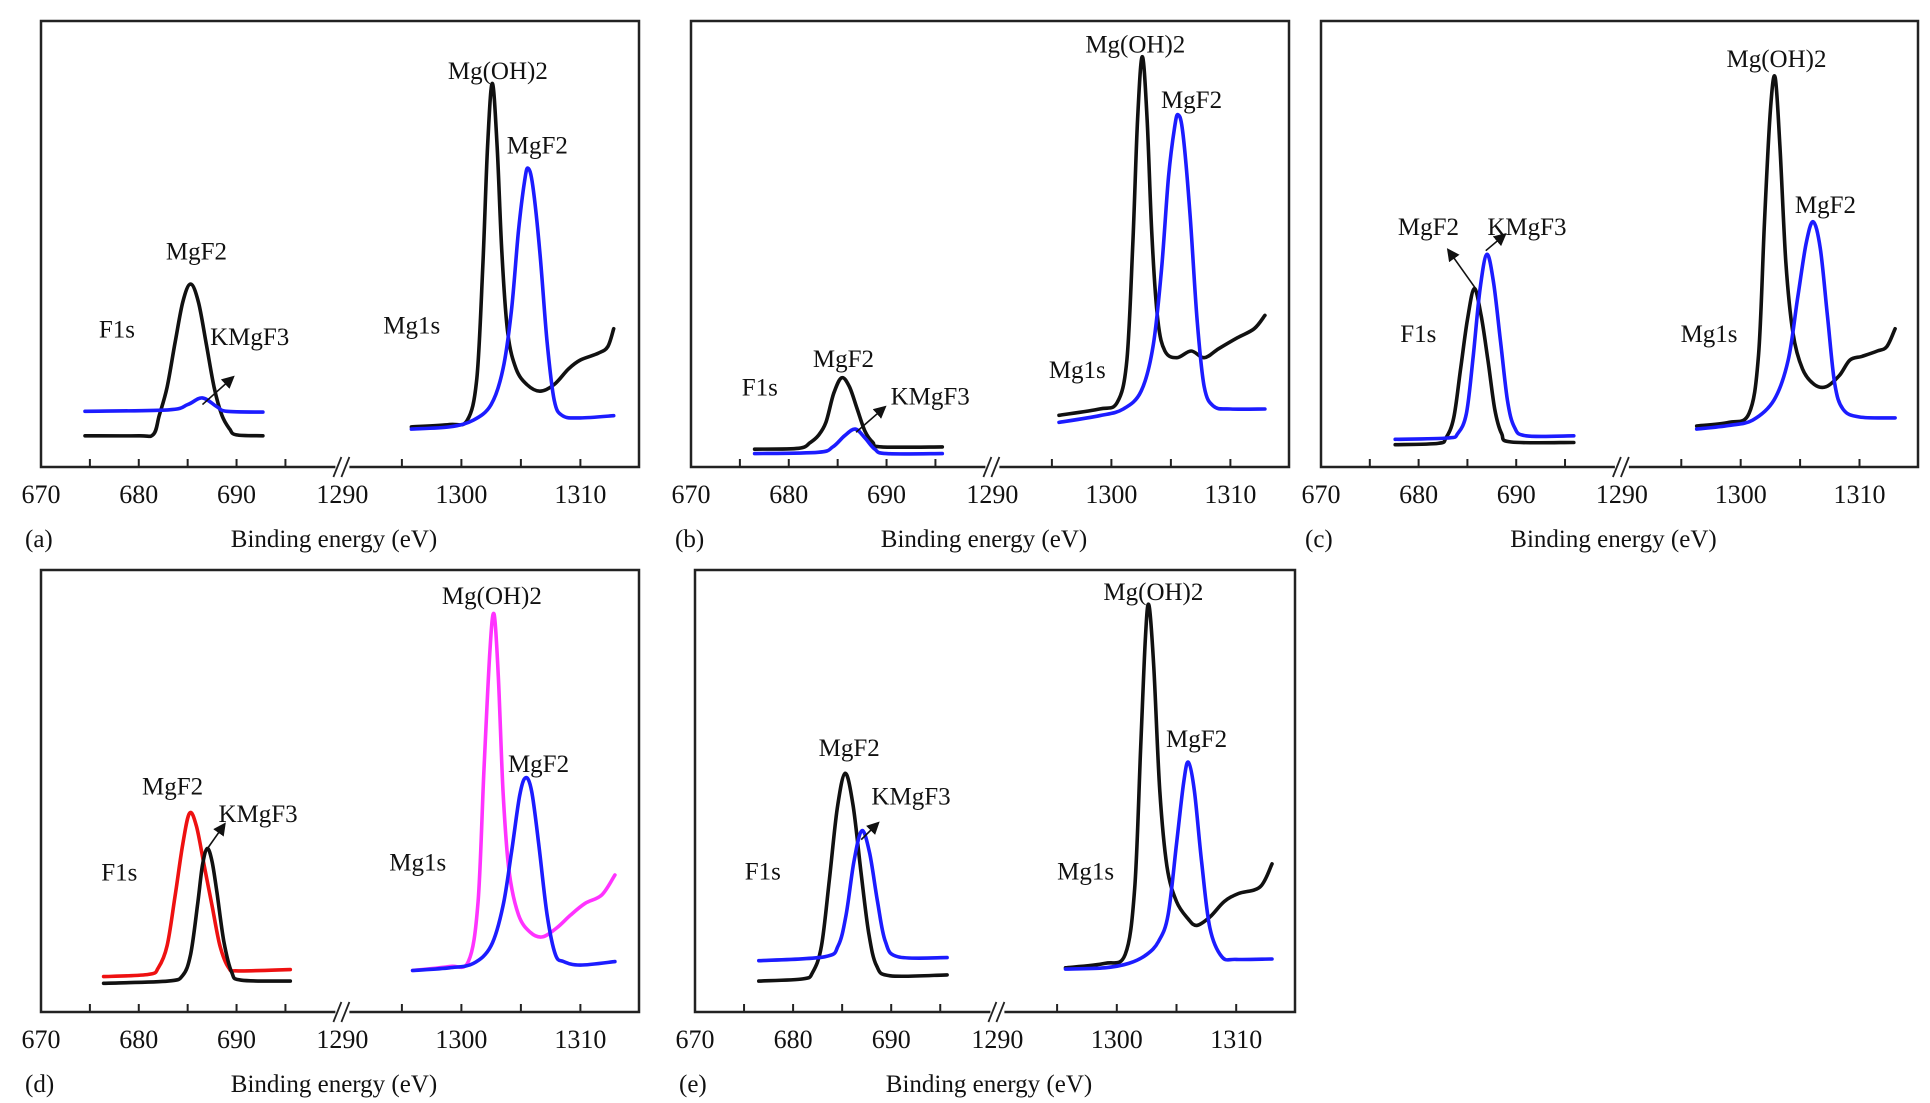 This screenshot has width=1930, height=1103. What do you see at coordinates (39, 1084) in the screenshot?
I see `panel-label: (d)` at bounding box center [39, 1084].